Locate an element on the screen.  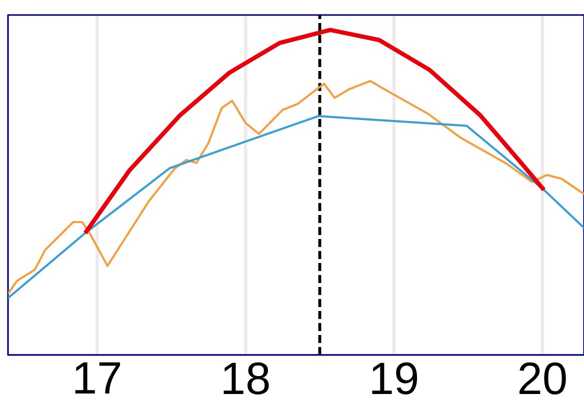
x-tick-label: 17 is located at coordinates (97, 378).